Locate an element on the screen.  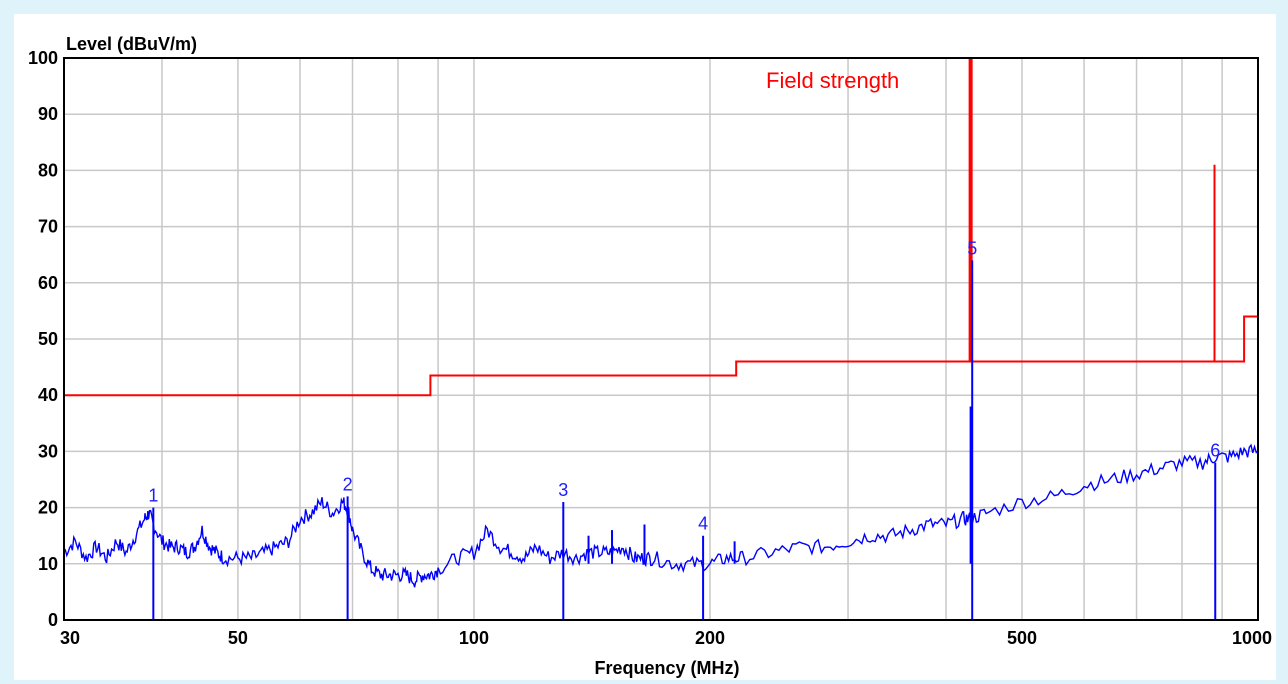
marker-label: 2 is located at coordinates (348, 484).